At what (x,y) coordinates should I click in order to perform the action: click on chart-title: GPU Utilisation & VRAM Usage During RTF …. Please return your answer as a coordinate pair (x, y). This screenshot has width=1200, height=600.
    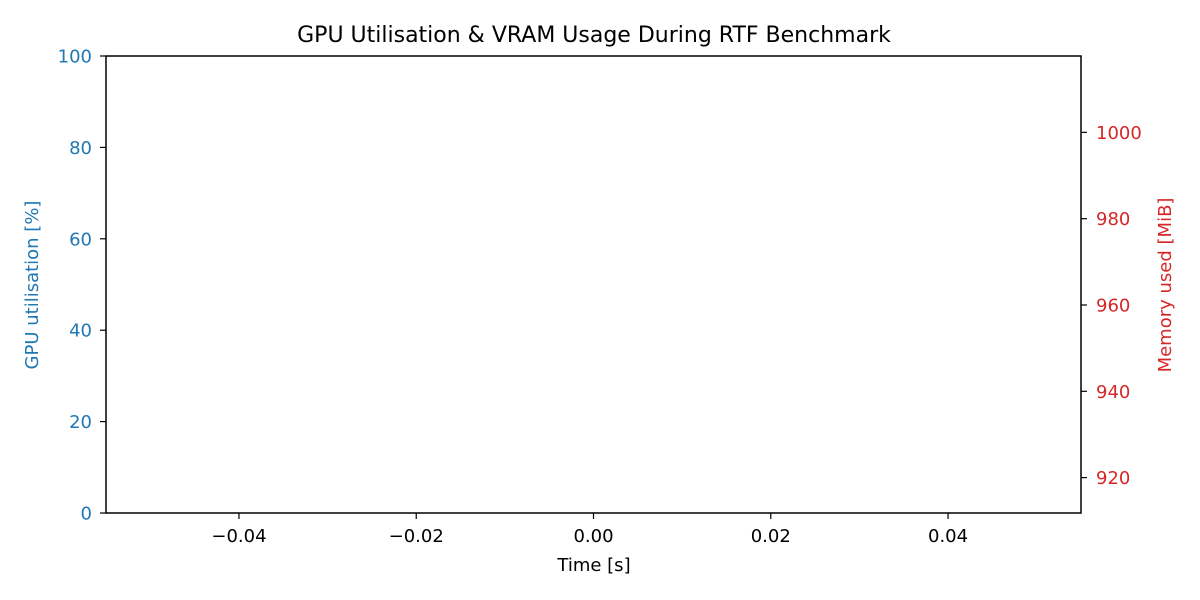
    Looking at the image, I should click on (594, 35).